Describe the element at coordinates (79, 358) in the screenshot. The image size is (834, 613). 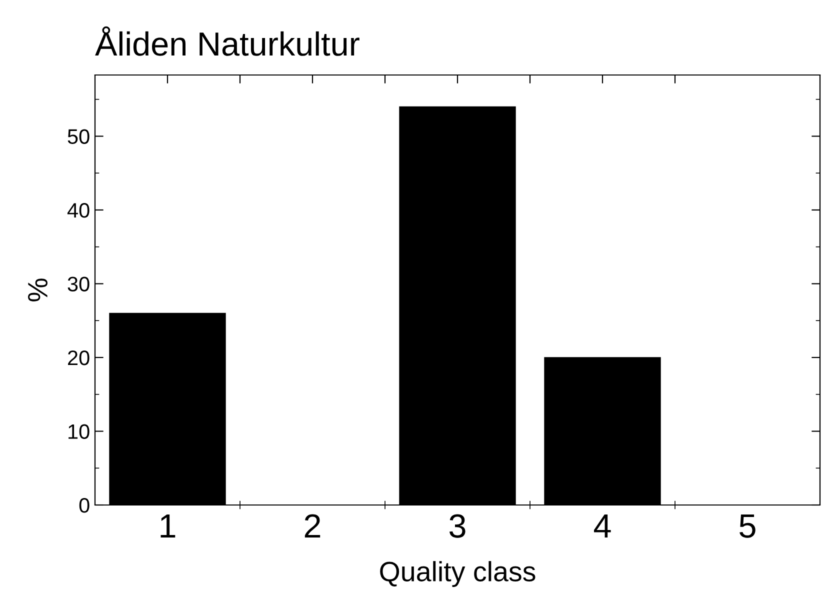
I see `y-tick-label: 20` at that location.